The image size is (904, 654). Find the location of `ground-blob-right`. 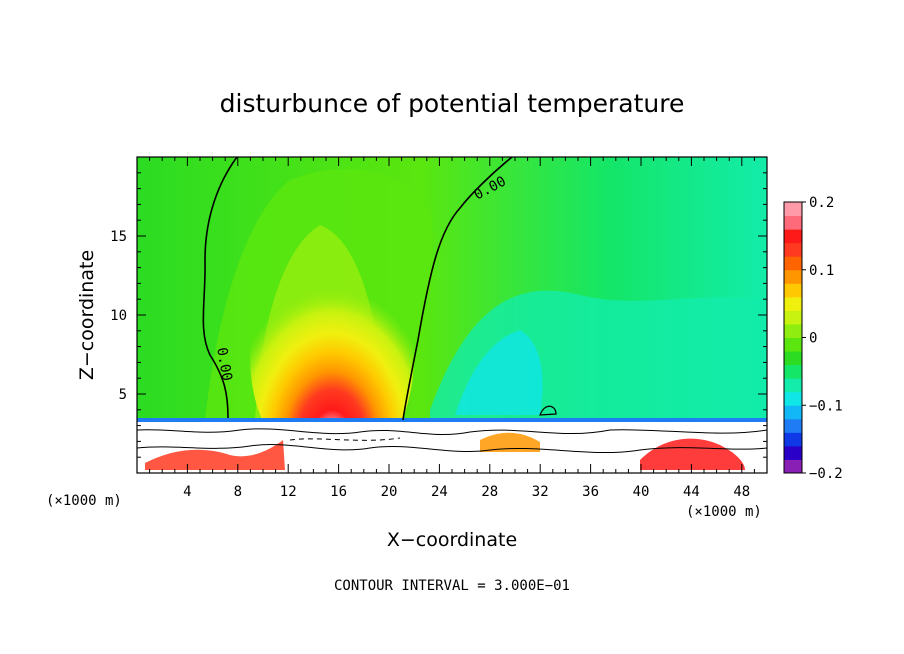

ground-blob-right is located at coordinates (692, 454).